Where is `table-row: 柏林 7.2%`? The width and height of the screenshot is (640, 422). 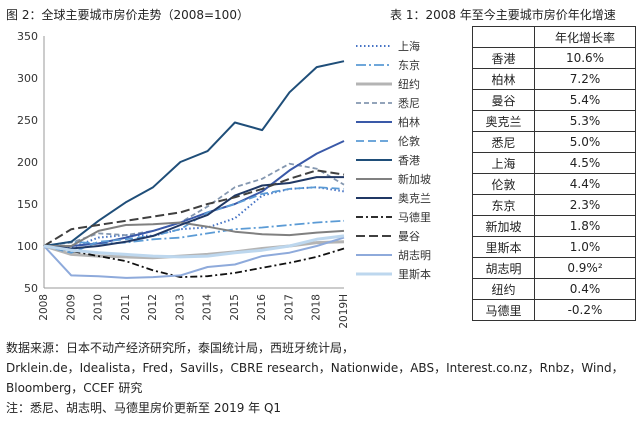 table-row: 柏林 7.2% is located at coordinates (554, 79).